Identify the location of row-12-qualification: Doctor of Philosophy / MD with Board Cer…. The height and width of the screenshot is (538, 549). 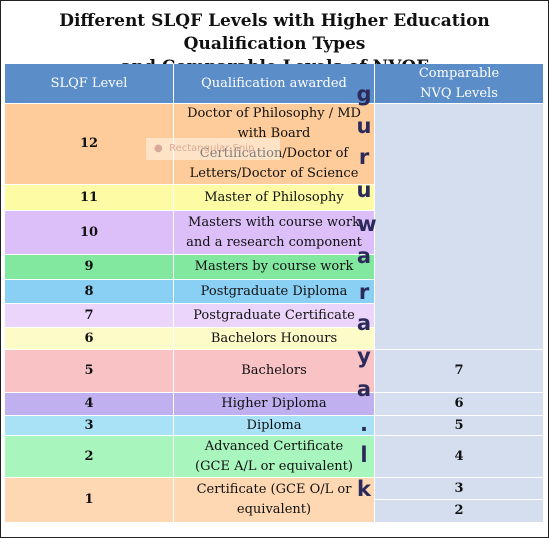
(274, 144).